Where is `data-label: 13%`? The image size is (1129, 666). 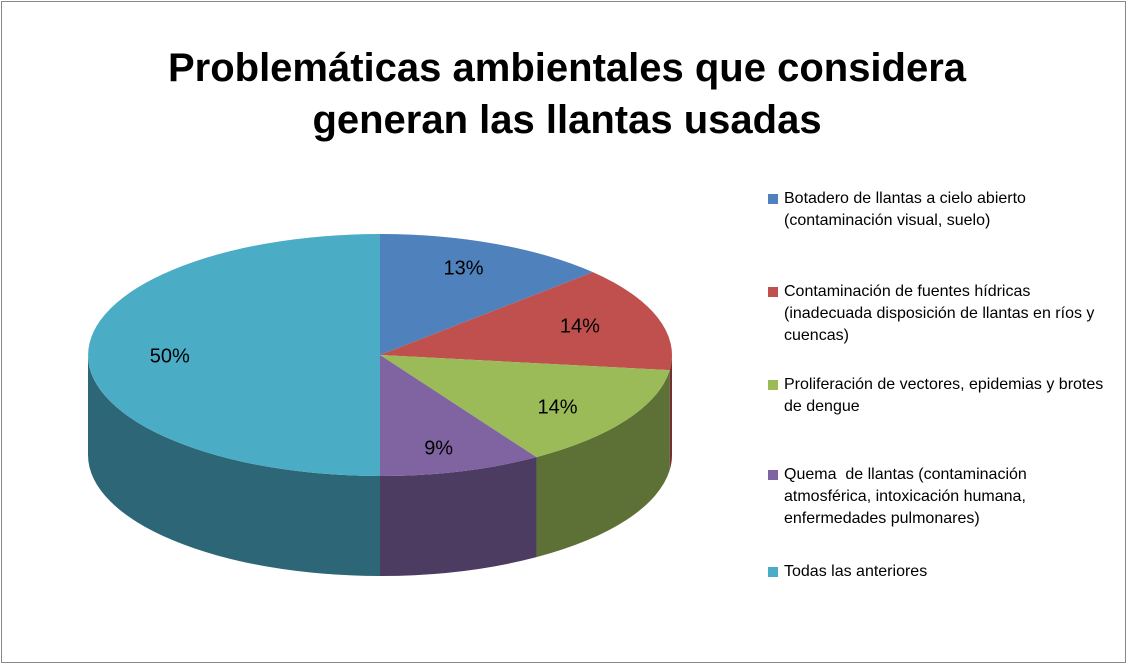
data-label: 13% is located at coordinates (463, 268).